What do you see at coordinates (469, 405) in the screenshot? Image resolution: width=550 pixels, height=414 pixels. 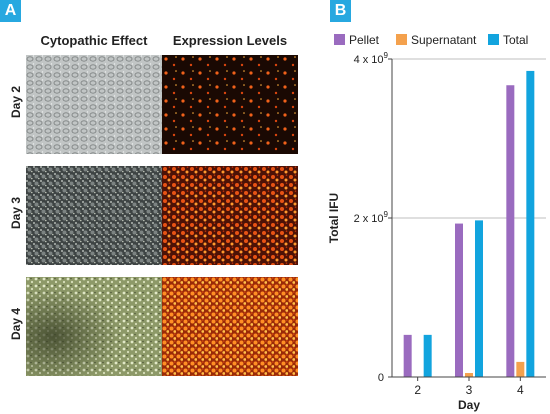 I see `x-axis-label: Day` at bounding box center [469, 405].